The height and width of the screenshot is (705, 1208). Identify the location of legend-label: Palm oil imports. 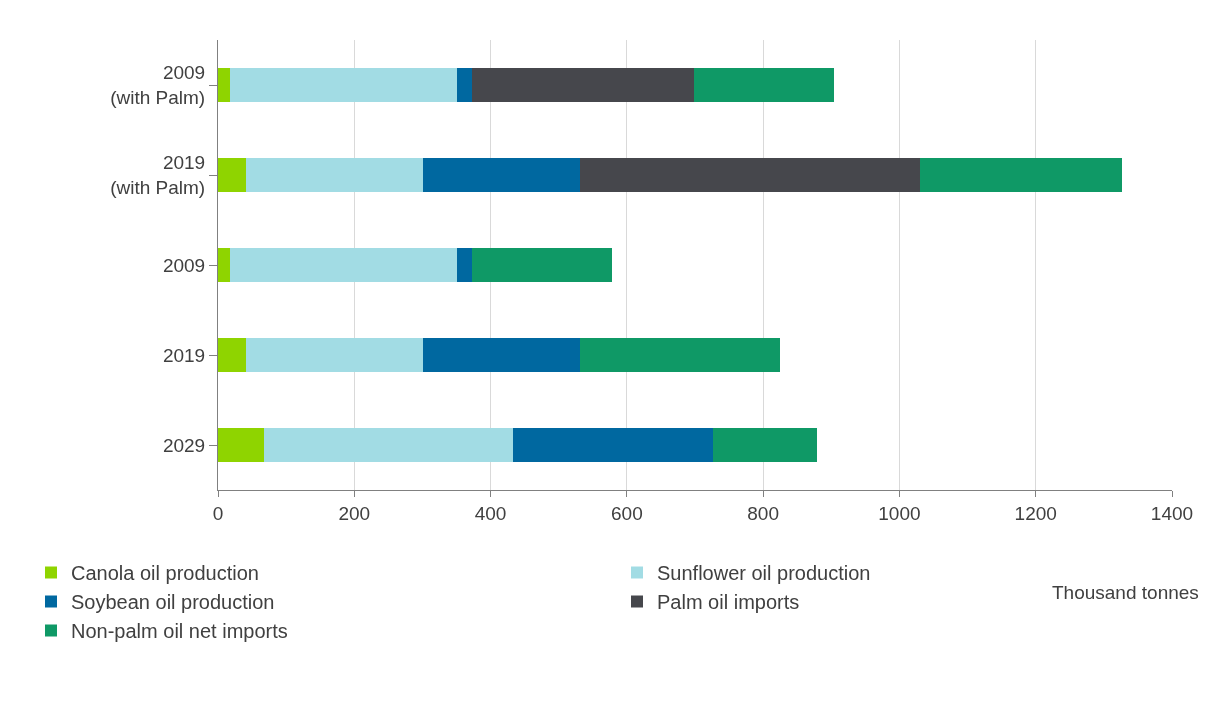
(728, 602).